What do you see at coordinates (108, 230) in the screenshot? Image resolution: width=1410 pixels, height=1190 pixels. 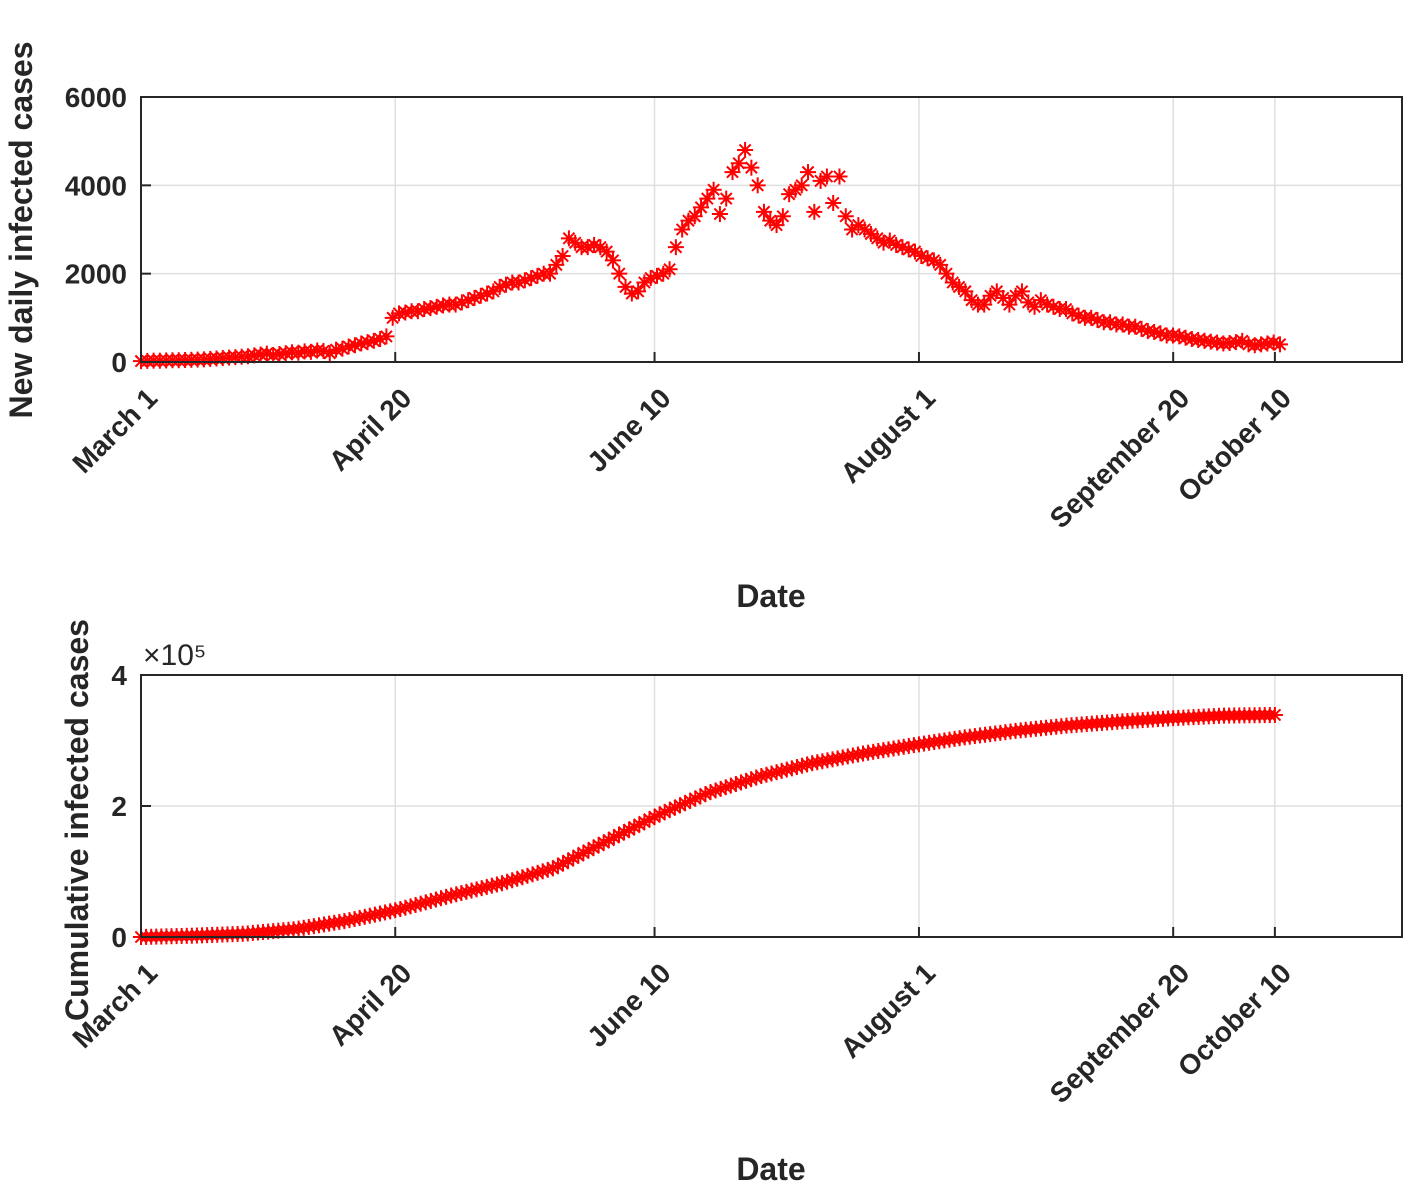 I see `daily-y-ticks: 0 2000 4000 6000` at bounding box center [108, 230].